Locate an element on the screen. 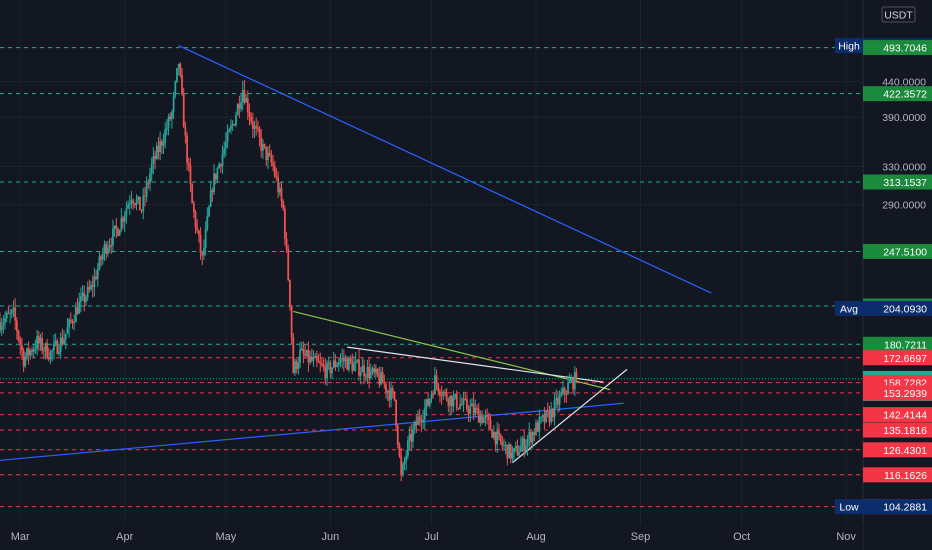 Image resolution: width=932 pixels, height=550 pixels. price-label-red-dashed: 142.4144 is located at coordinates (897, 415).